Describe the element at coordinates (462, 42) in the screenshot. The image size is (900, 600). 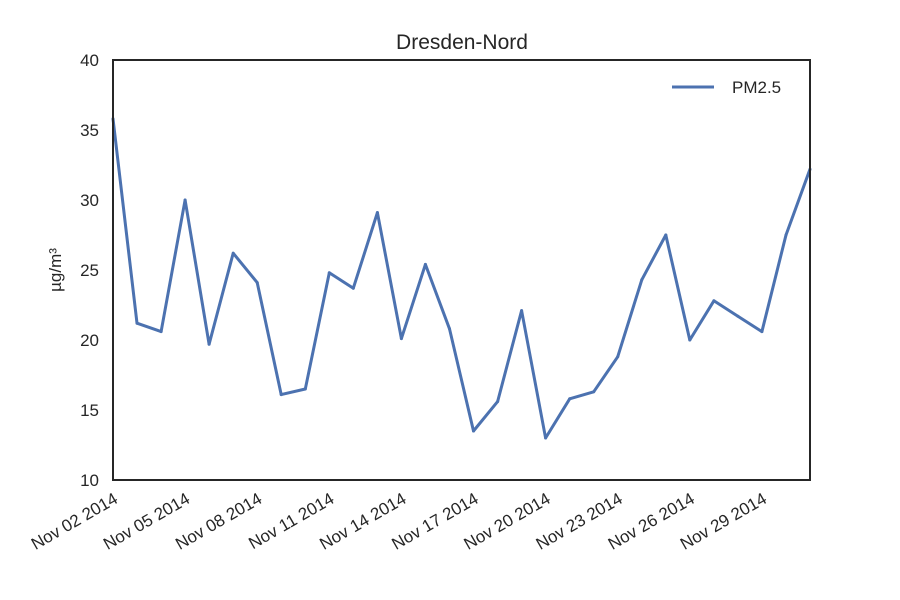
I see `chart-title: Dresden-Nord` at that location.